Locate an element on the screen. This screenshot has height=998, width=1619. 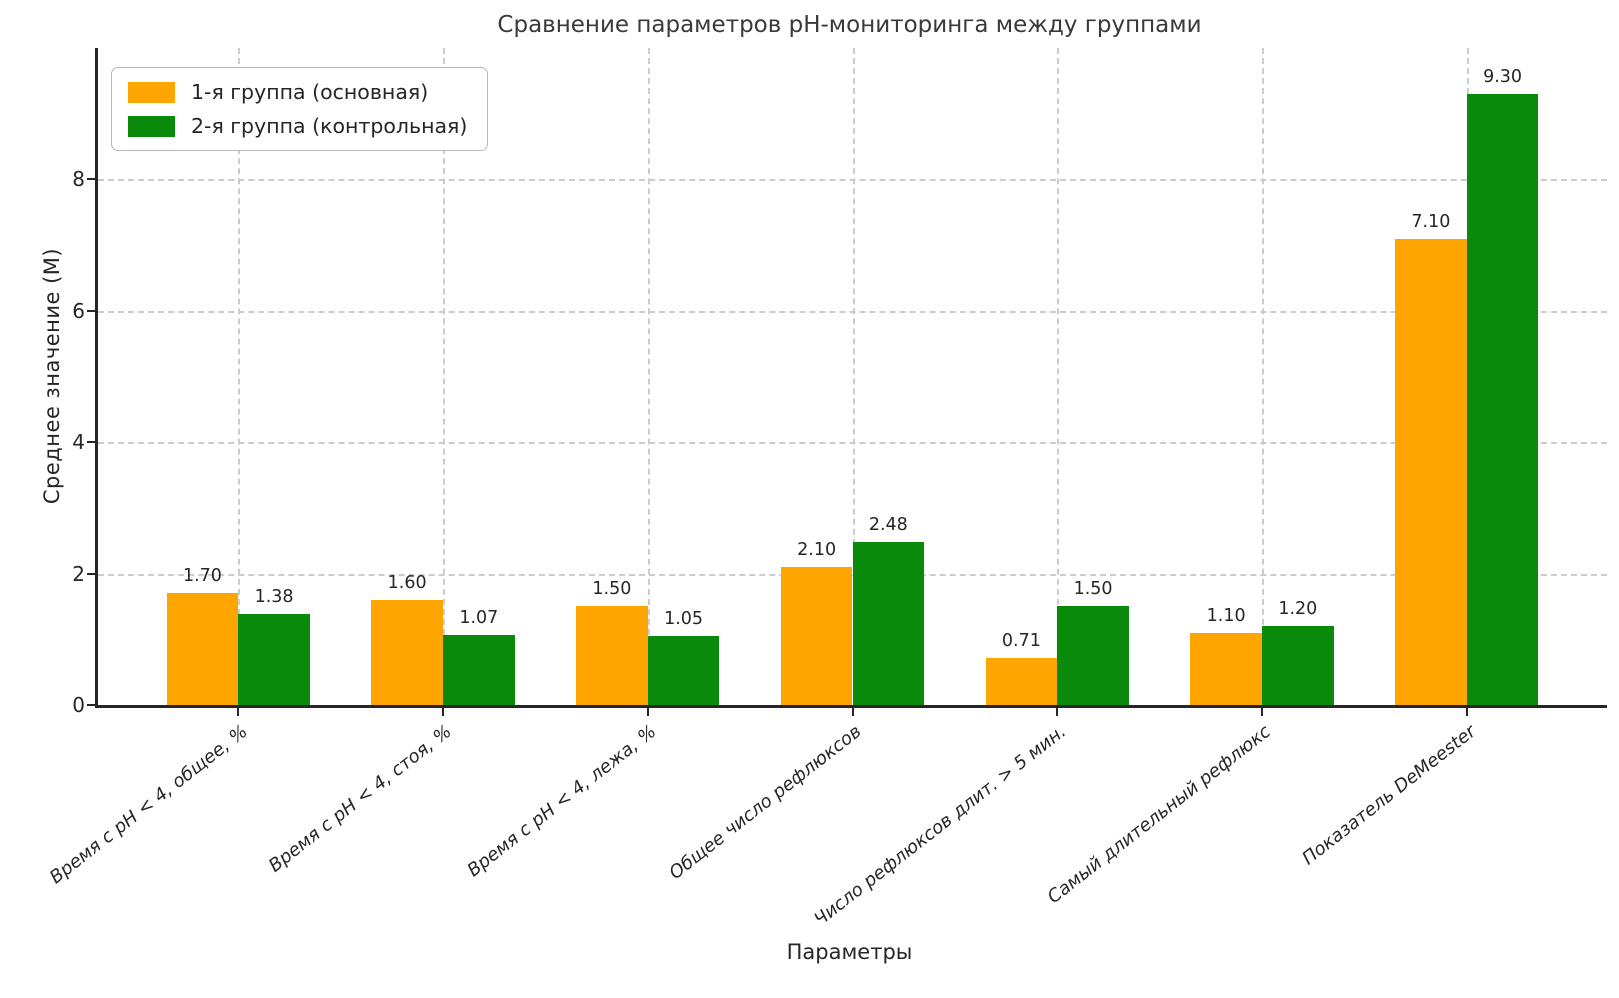
bar-series2-cat1 is located at coordinates (274, 659).